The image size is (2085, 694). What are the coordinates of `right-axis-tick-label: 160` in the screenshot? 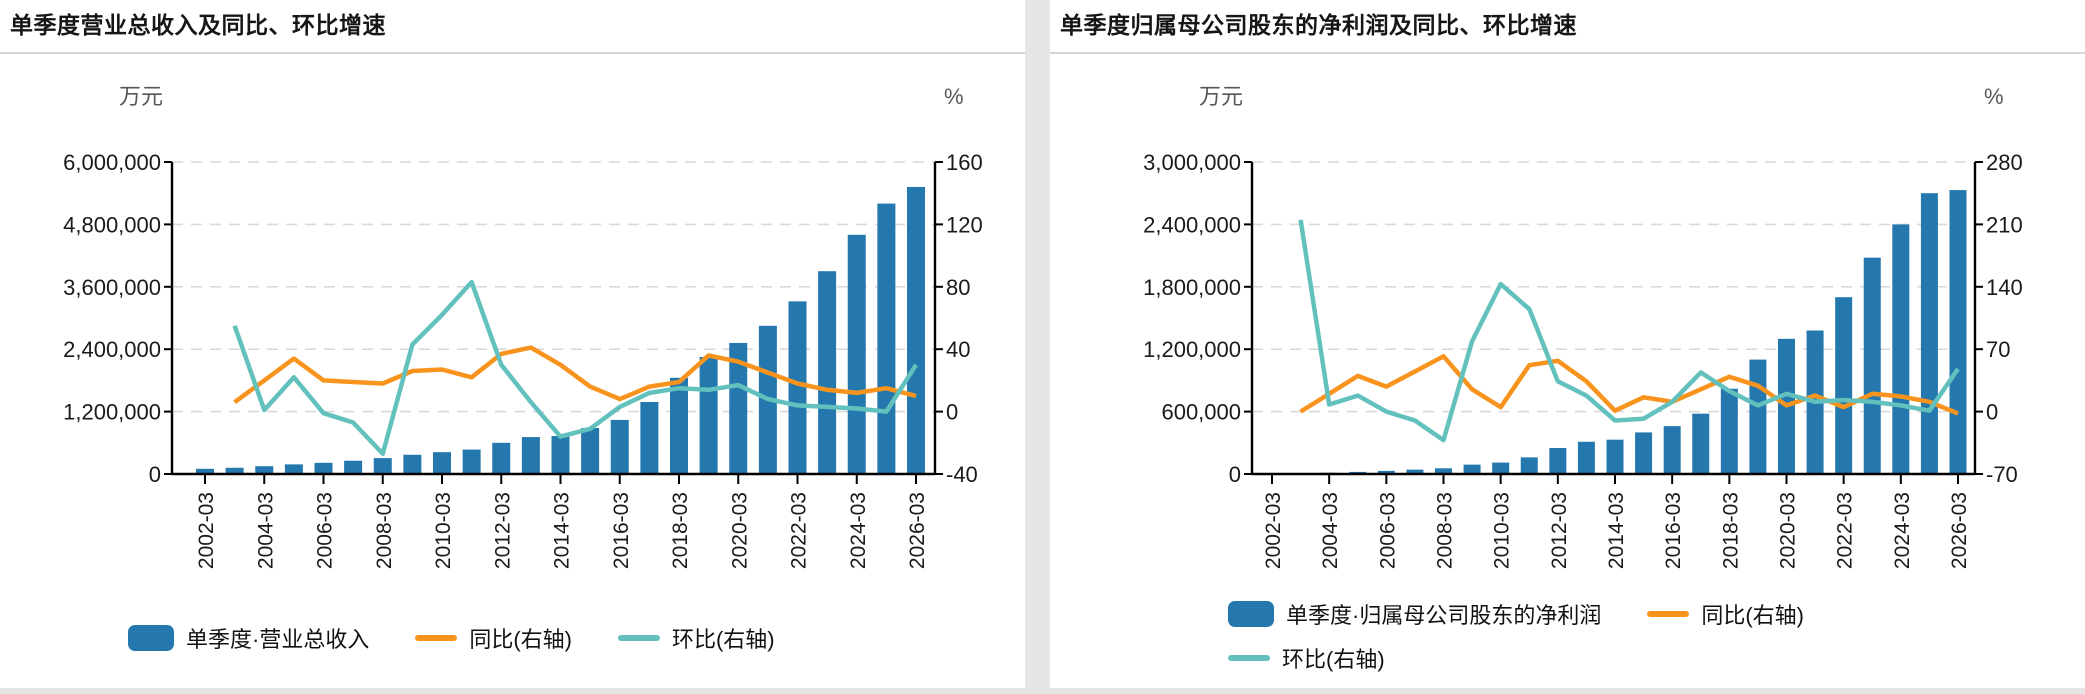 It's located at (964, 162).